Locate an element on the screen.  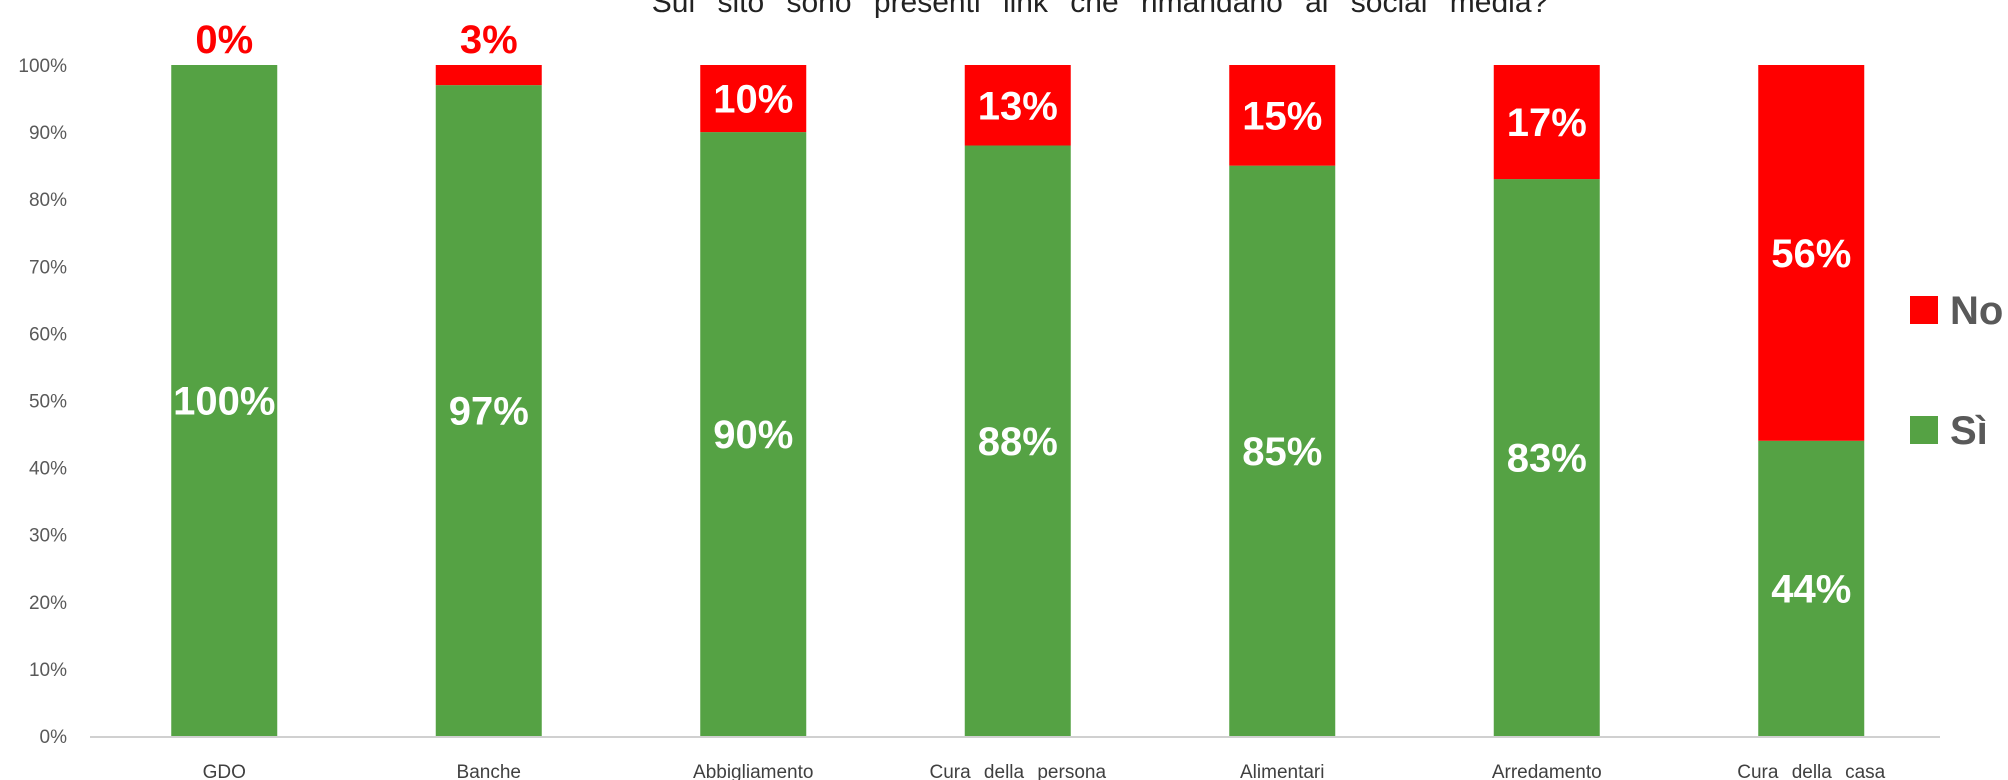
legend-label: Sì is located at coordinates (1969, 431).